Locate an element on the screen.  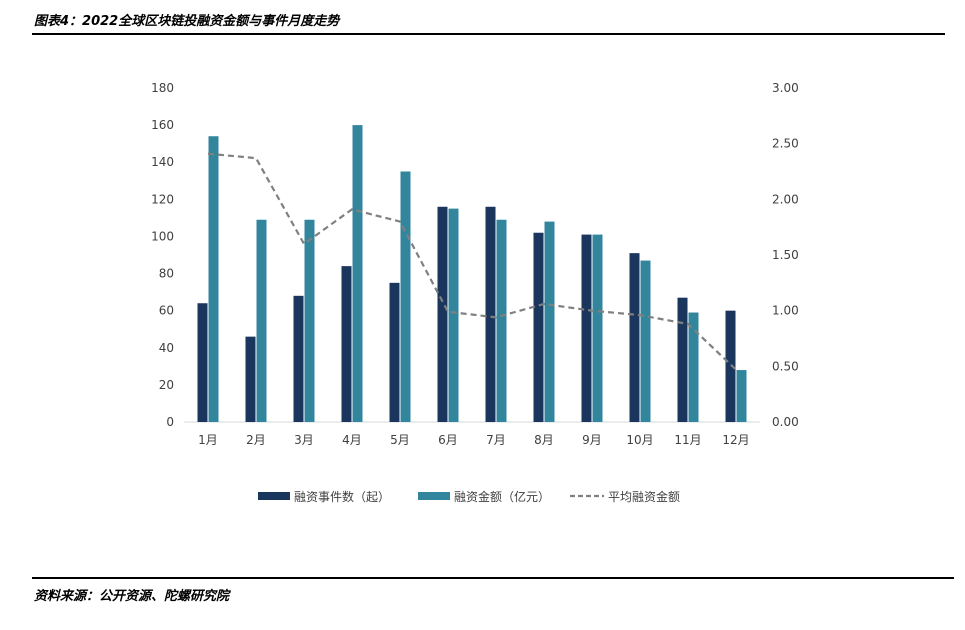
right-y-axis: 0.00 0.50 1.00 1.50 2.00 2.50 3.00 is located at coordinates (785, 255).